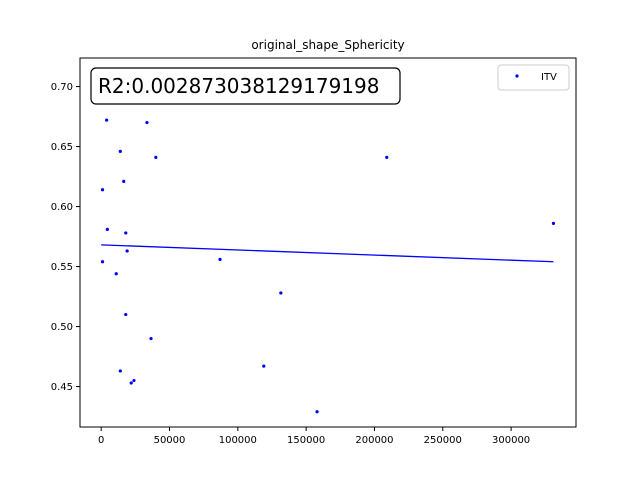 Image resolution: width=640 pixels, height=480 pixels. I want to click on y-axis: 0.45 0.50 0.55 0.60 0.65 0.70, so click(65, 237).